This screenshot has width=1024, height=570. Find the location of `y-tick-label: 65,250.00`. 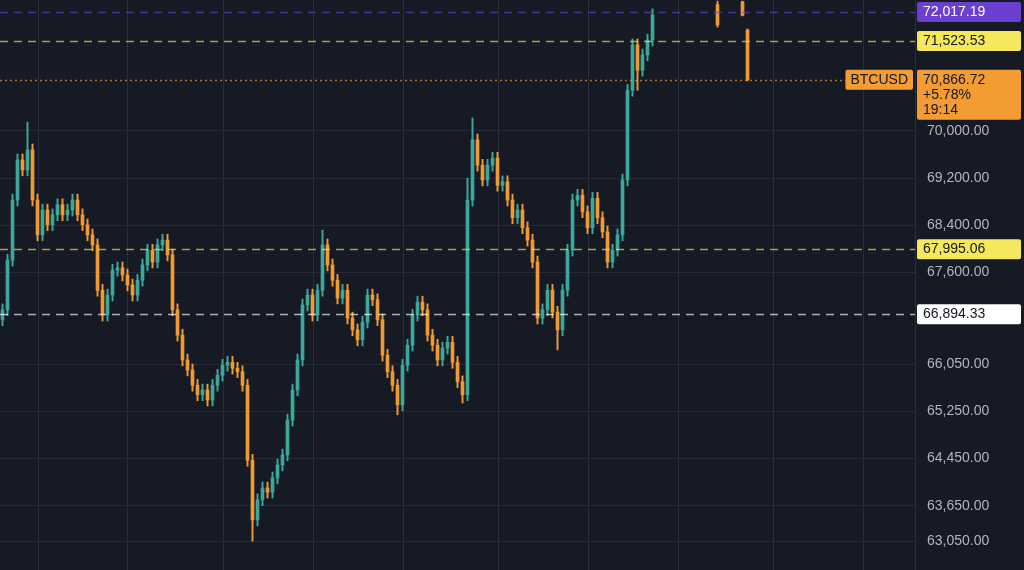

y-tick-label: 65,250.00 is located at coordinates (958, 410).